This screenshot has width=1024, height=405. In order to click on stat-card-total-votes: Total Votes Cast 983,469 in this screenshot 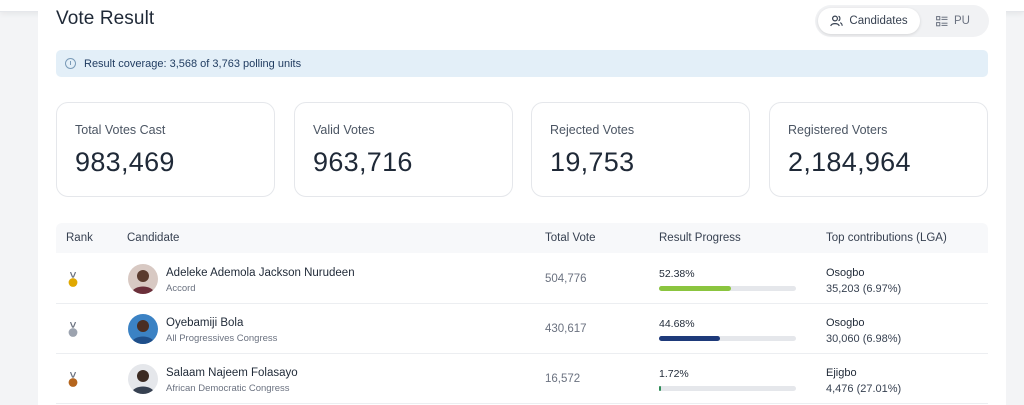, I will do `click(165, 149)`.